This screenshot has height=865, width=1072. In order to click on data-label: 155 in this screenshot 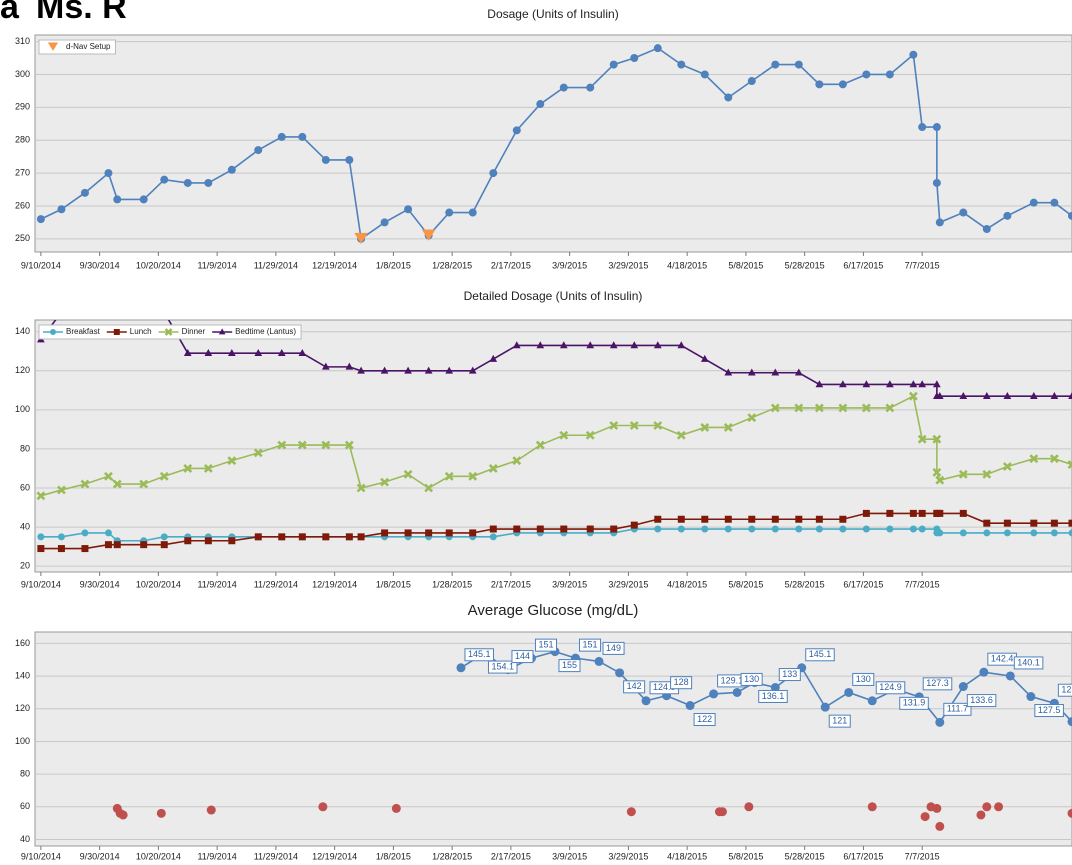, I will do `click(569, 666)`.